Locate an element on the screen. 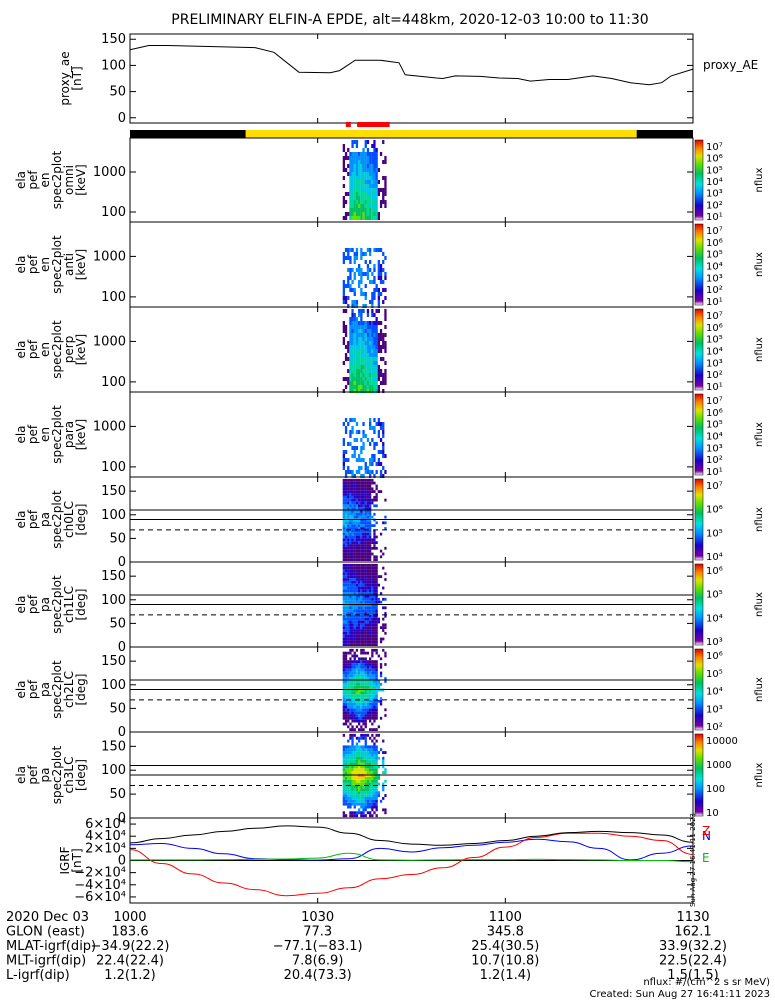 Image resolution: width=775 pixels, height=1000 pixels. igrf-ytick-label: 4×10⁴ is located at coordinates (105, 836).